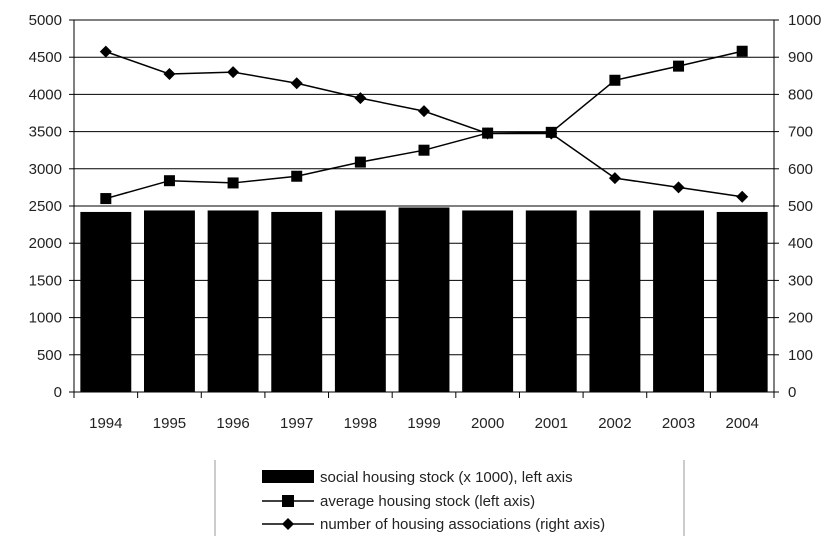  What do you see at coordinates (360, 423) in the screenshot?
I see `x-axis-tick-label: 1998` at bounding box center [360, 423].